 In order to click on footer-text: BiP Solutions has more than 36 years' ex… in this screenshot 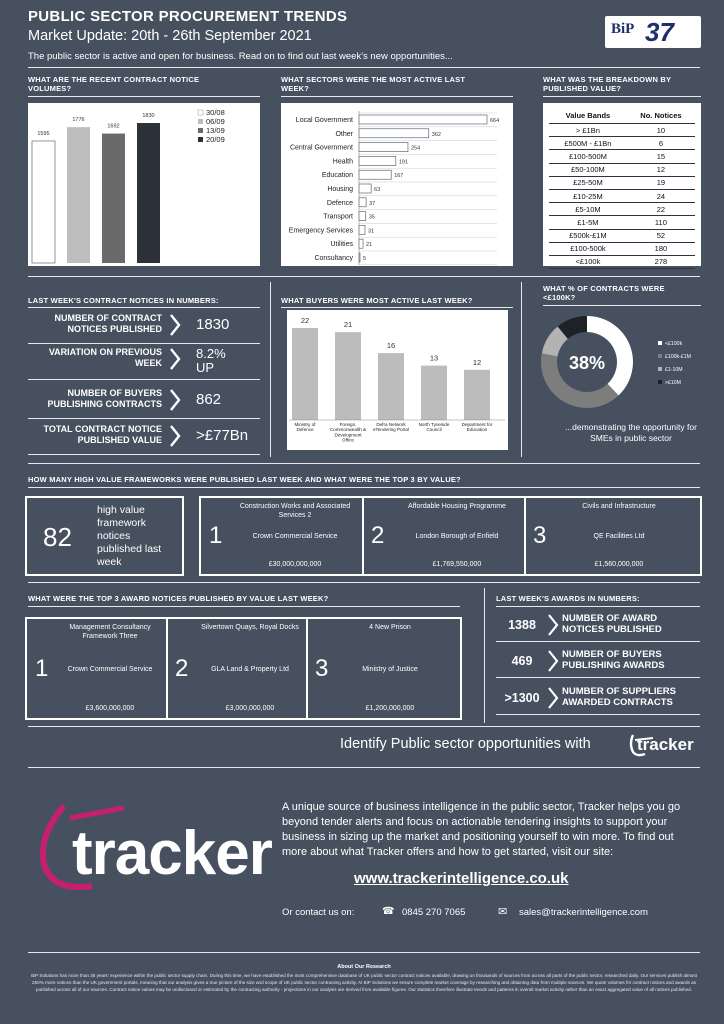, I will do `click(364, 982)`.